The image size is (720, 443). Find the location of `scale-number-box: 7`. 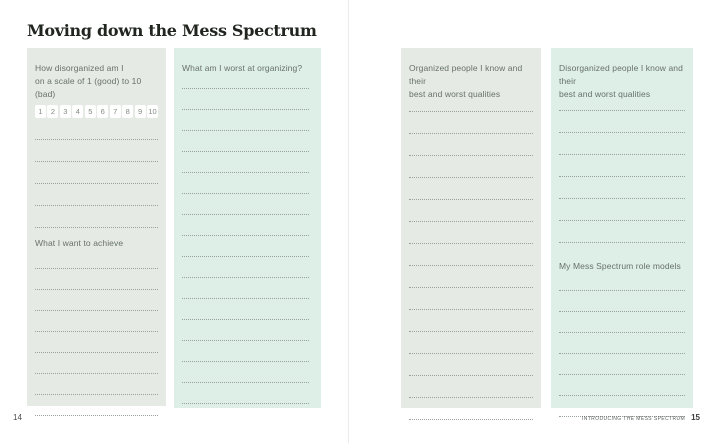

scale-number-box: 7 is located at coordinates (115, 111).